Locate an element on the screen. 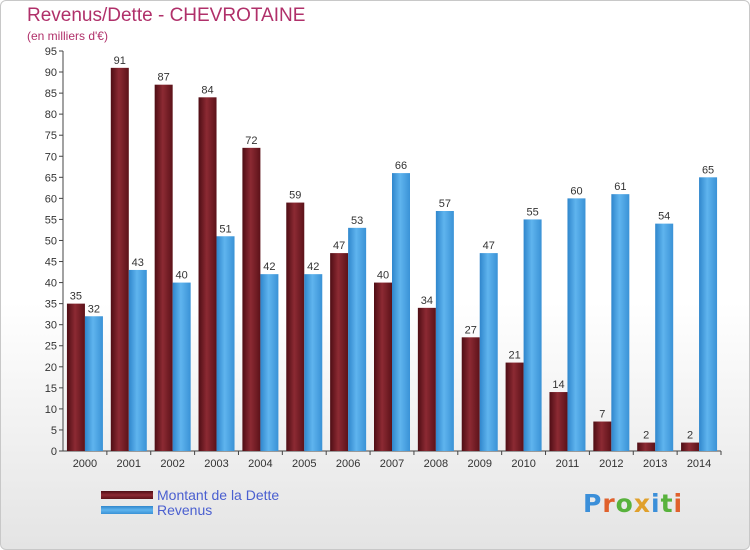 Image resolution: width=750 pixels, height=550 pixels. y-tick-label: 50 is located at coordinates (51, 241).